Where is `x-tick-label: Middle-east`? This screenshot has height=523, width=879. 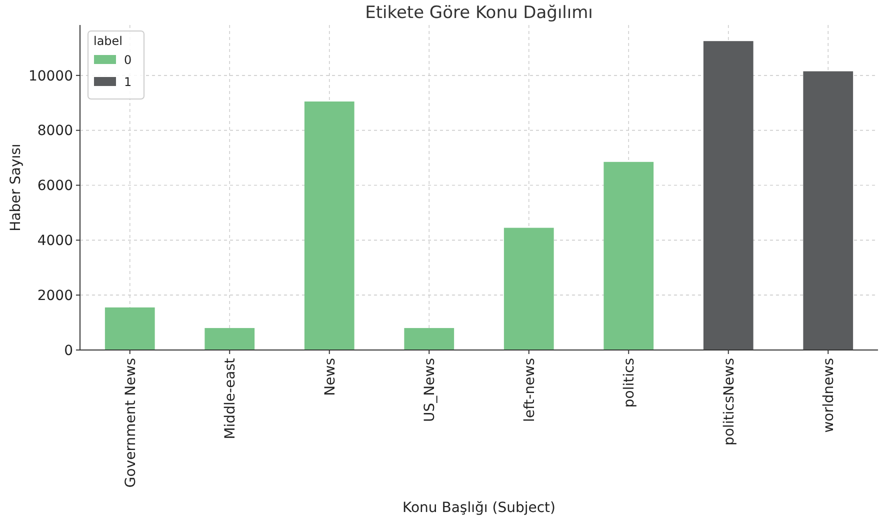
x-tick-label: Middle-east is located at coordinates (230, 399).